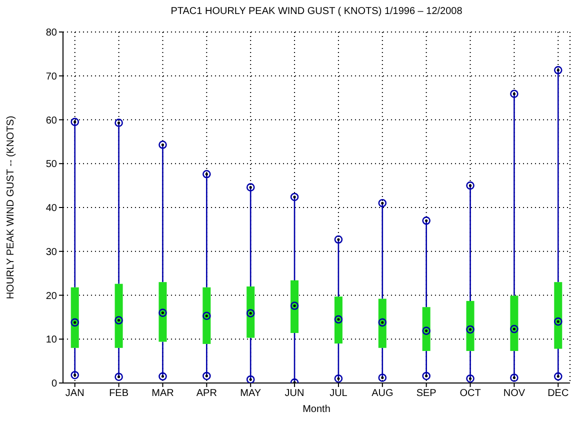 This screenshot has width=576, height=432. Describe the element at coordinates (470, 394) in the screenshot. I see `x-tick-label: OCT` at that location.